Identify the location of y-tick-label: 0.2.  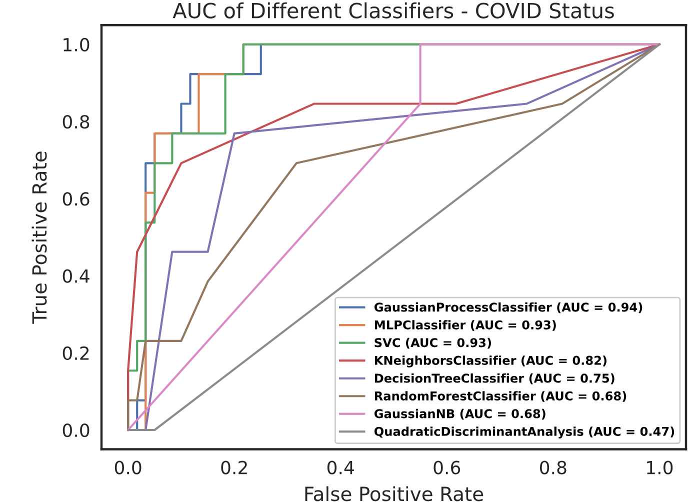
(75, 353).